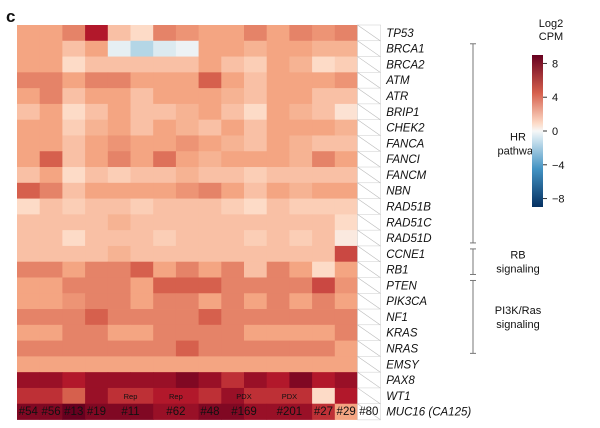 The width and height of the screenshot is (600, 428). I want to click on pathway-brackets: HR pathway RB signaling PI3K/Ras signaling, so click(506, 198).